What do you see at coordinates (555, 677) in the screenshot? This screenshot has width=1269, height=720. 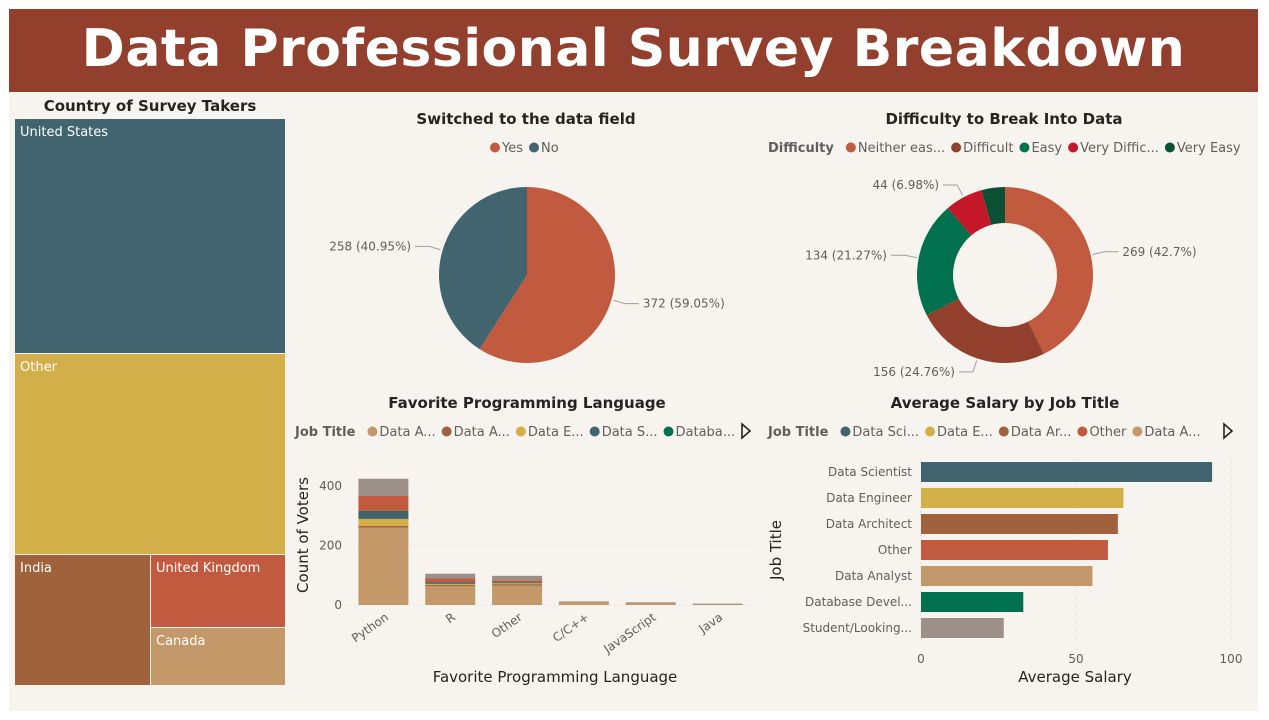 I see `column-x-axis-title: Favorite Programming Language` at bounding box center [555, 677].